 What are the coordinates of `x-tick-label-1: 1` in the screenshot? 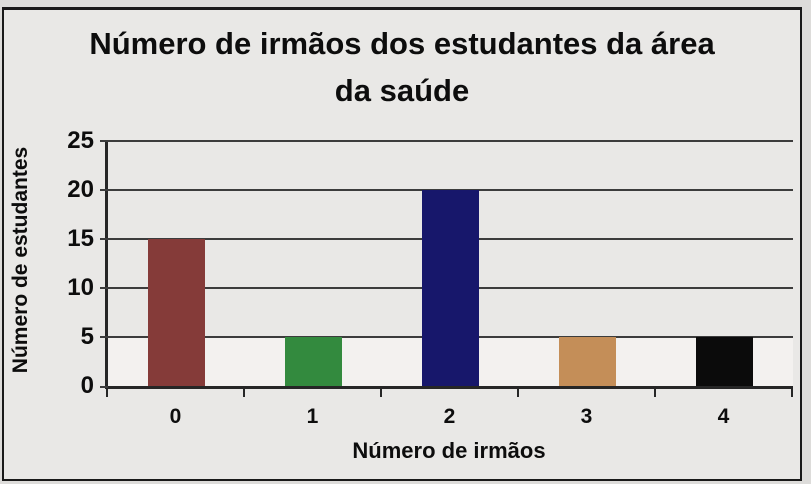 It's located at (312, 416).